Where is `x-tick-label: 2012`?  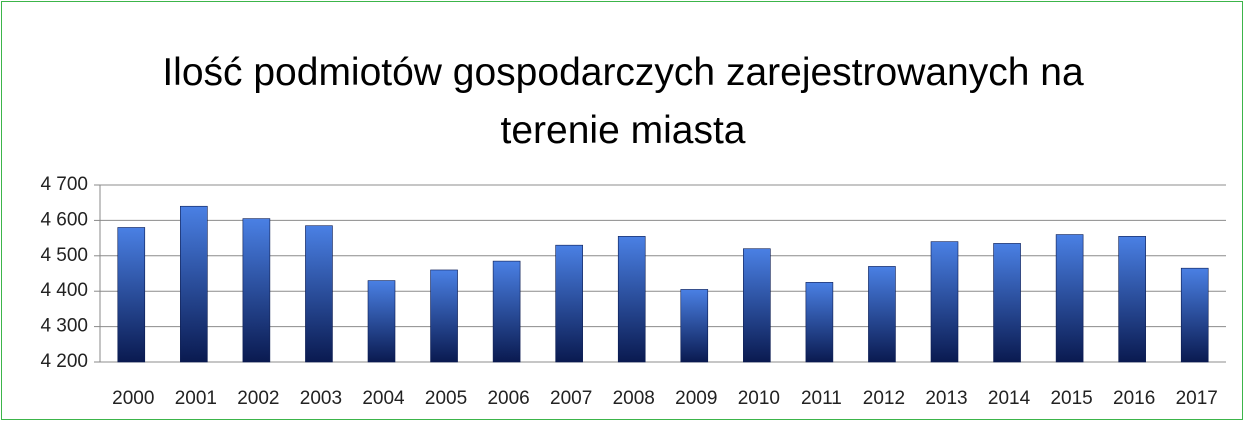 x-tick-label: 2012 is located at coordinates (884, 398).